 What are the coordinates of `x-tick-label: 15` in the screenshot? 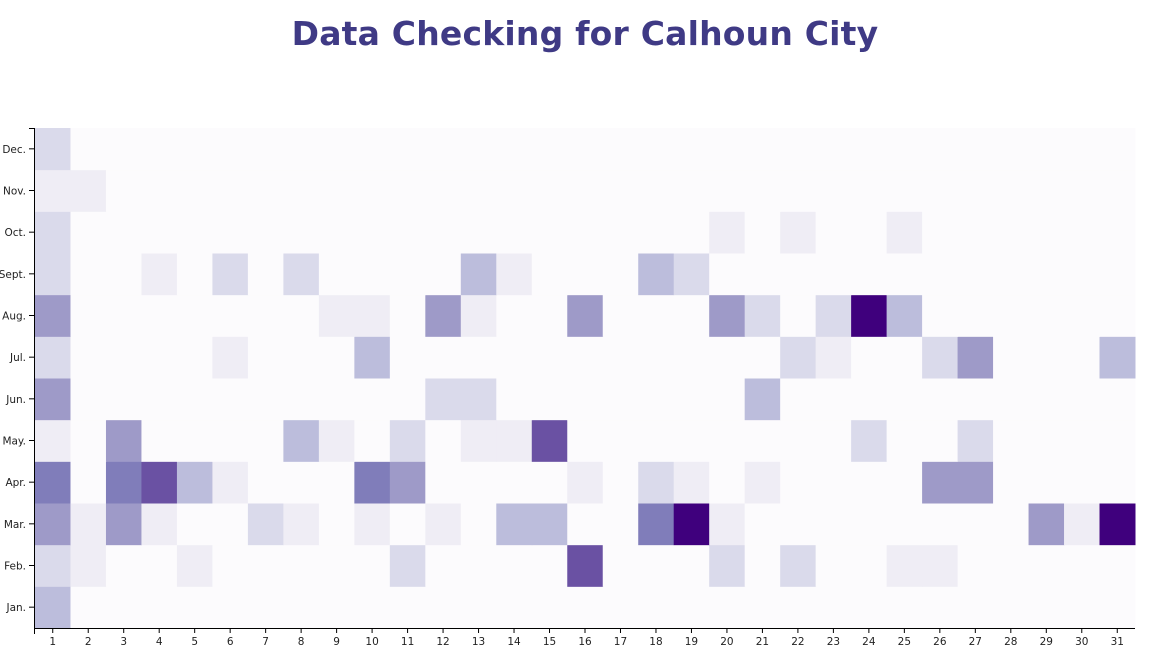 It's located at (549, 642).